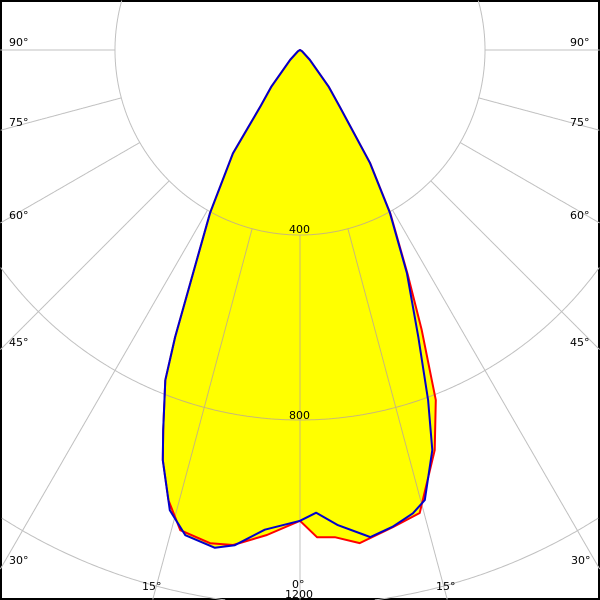 The width and height of the screenshot is (600, 600). Describe the element at coordinates (299, 594) in the screenshot. I see `radial-label-1200: 1200` at that location.